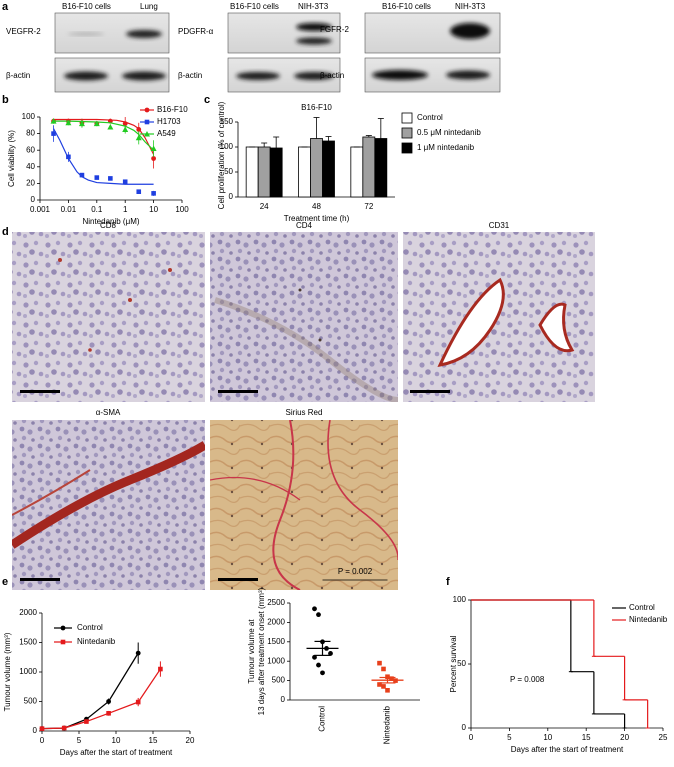 This screenshot has height=767, width=674. Describe the element at coordinates (30, 133) in the screenshot. I see `y-tick-label: 80` at that location.